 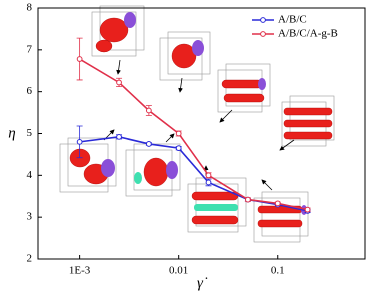 What do you see at coordinates (30, 91) in the screenshot?
I see `y-tick-label: 6` at bounding box center [30, 91].